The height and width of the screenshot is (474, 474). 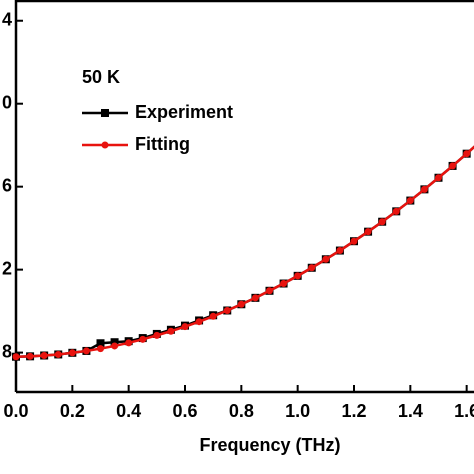 What do you see at coordinates (15, 411) in the screenshot?
I see `x-tick-label: 0.0` at bounding box center [15, 411].